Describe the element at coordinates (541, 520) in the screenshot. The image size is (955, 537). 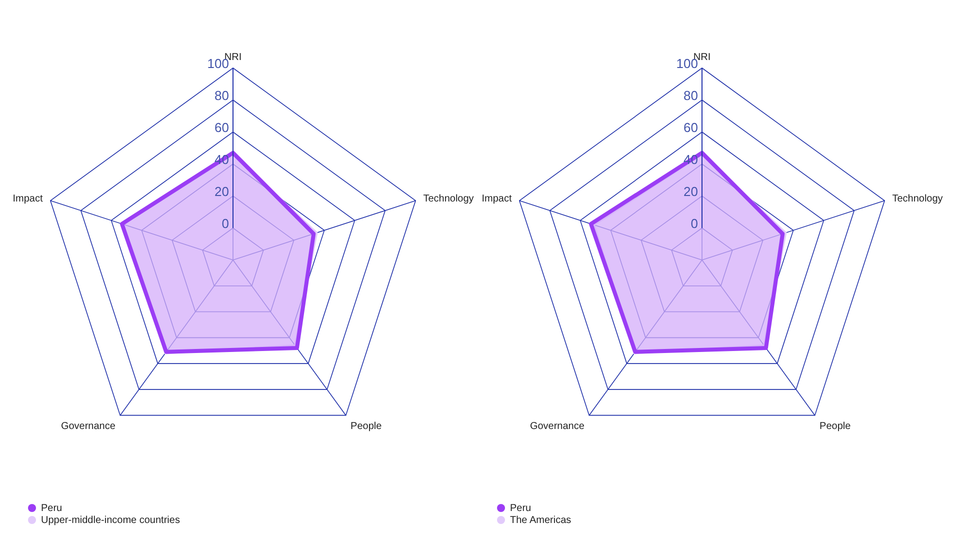
I see `legend-label: The Americas` at that location.